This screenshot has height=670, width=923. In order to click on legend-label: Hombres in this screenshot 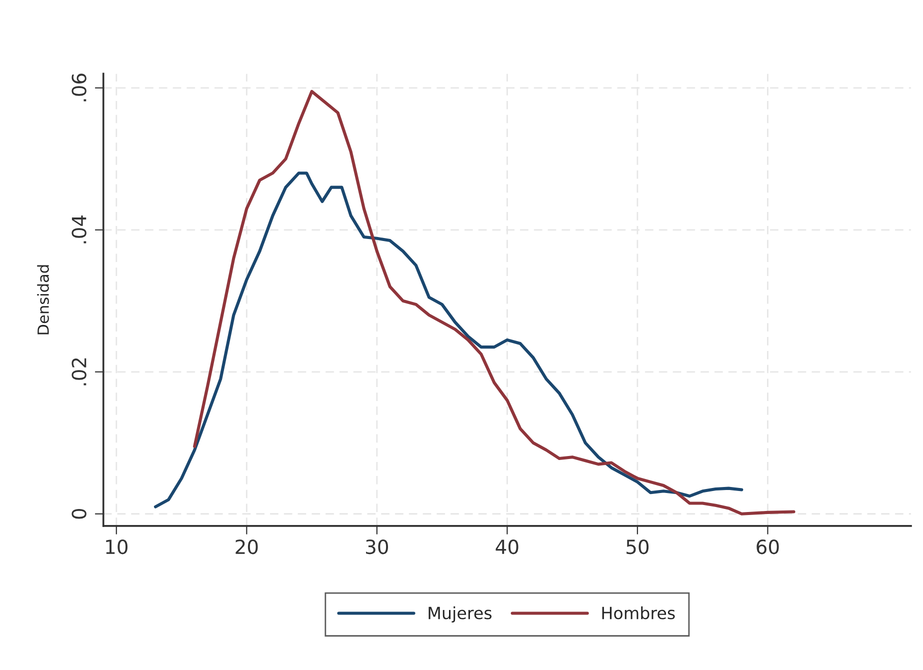, I will do `click(638, 613)`.